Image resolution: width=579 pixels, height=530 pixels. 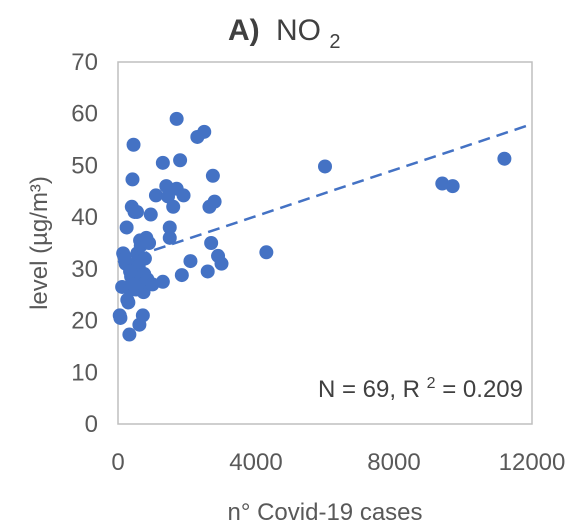 What do you see at coordinates (431, 383) in the screenshot?
I see `stats-annotation-superscript: 2` at bounding box center [431, 383].